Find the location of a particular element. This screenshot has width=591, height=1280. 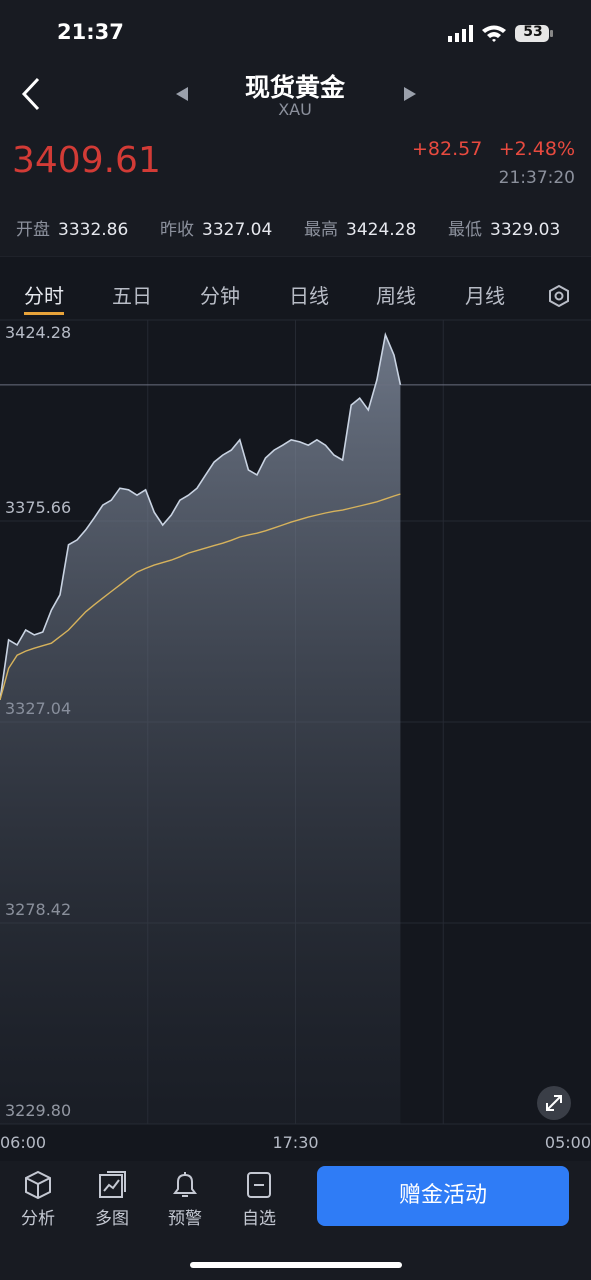

tab: 日线 is located at coordinates (309, 296).